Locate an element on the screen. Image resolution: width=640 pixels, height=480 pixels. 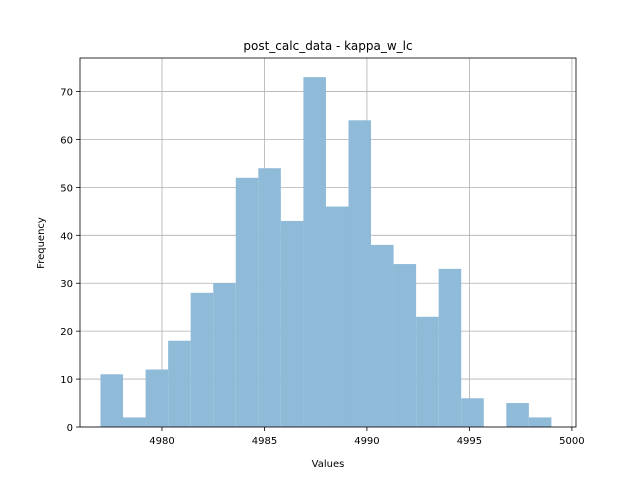
y-tick-label: 0 is located at coordinates (70, 428).